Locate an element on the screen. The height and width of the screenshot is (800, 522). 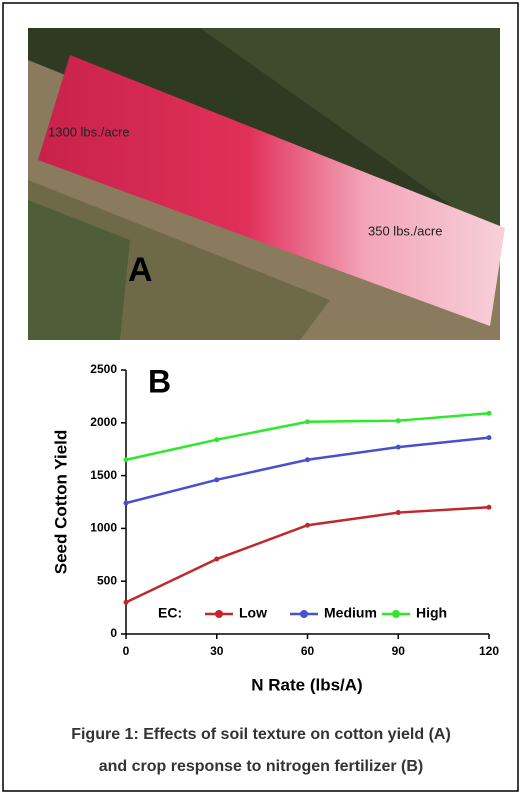
x-tick-label: 90 is located at coordinates (399, 651).